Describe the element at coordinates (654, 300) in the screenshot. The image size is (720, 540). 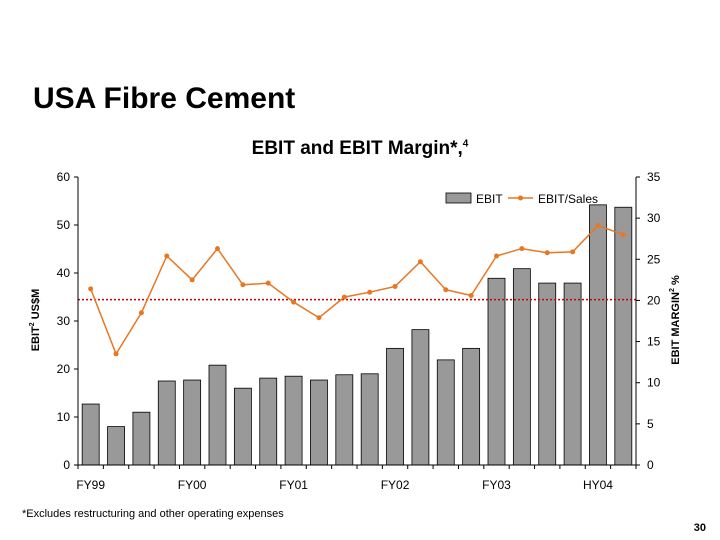
I see `y-right-tick-label: 20` at that location.